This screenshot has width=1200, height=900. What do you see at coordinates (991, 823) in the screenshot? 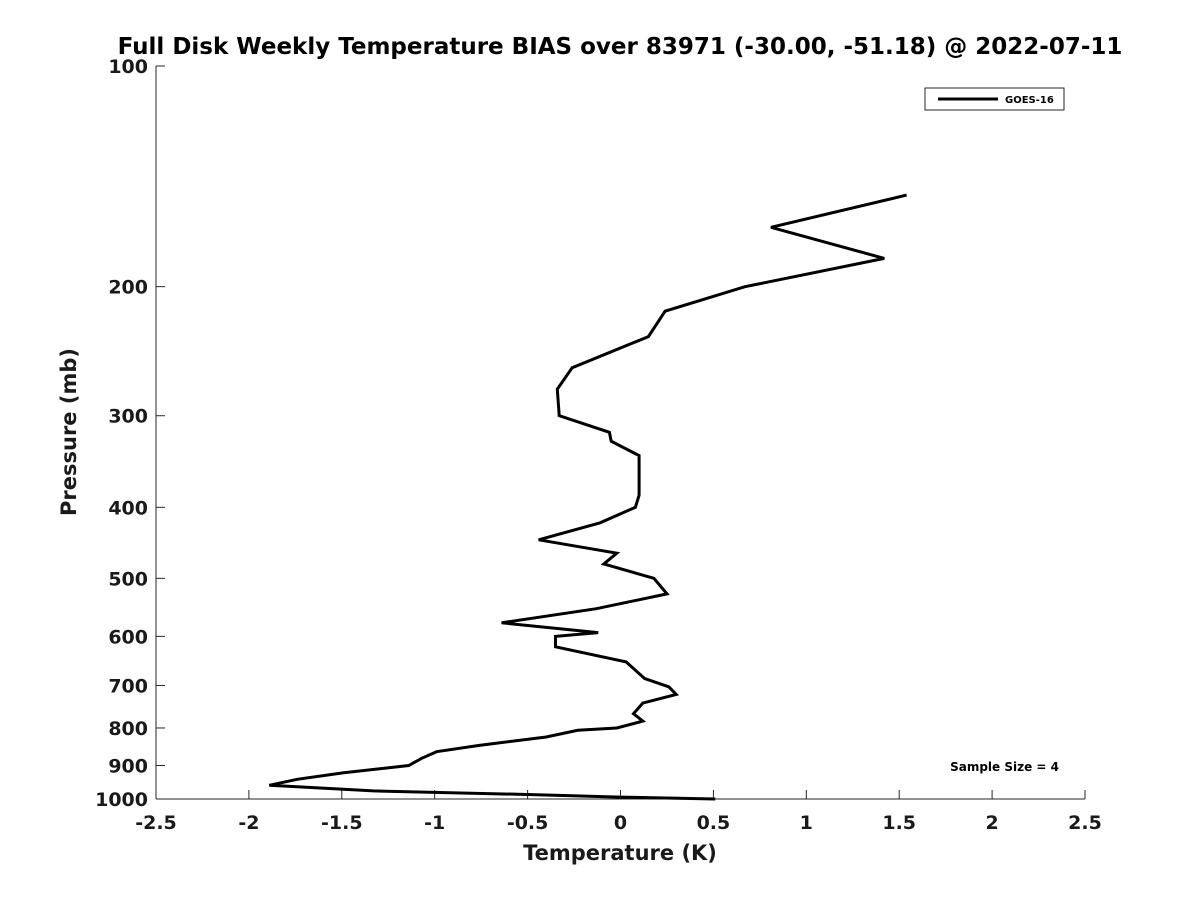
I see `x-tick-label: 2` at bounding box center [991, 823].